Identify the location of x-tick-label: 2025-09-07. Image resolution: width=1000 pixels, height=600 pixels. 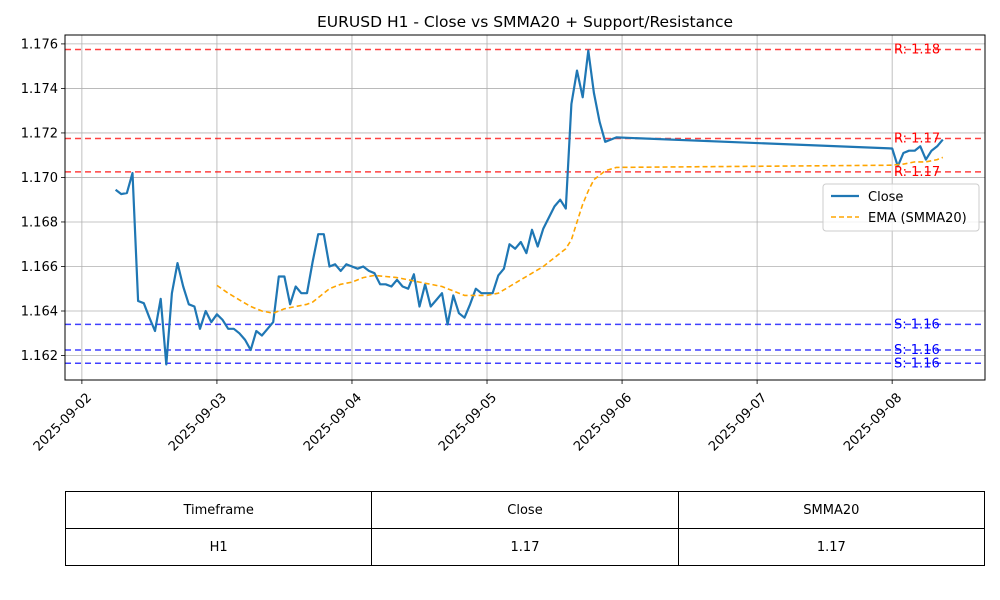
(738, 422).